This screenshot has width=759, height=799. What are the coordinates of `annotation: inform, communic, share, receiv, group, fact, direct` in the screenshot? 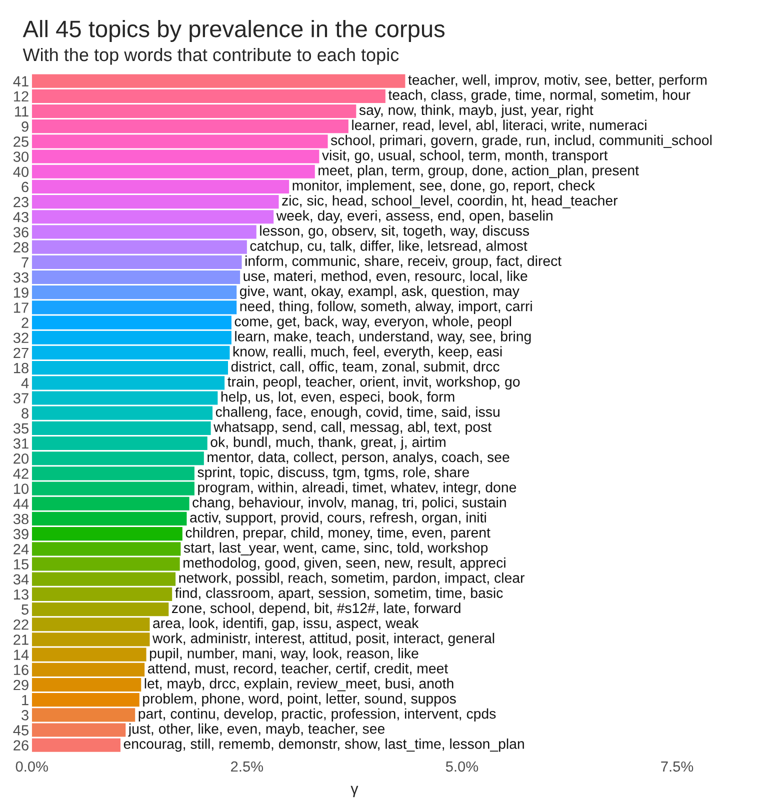 It's located at (403, 262).